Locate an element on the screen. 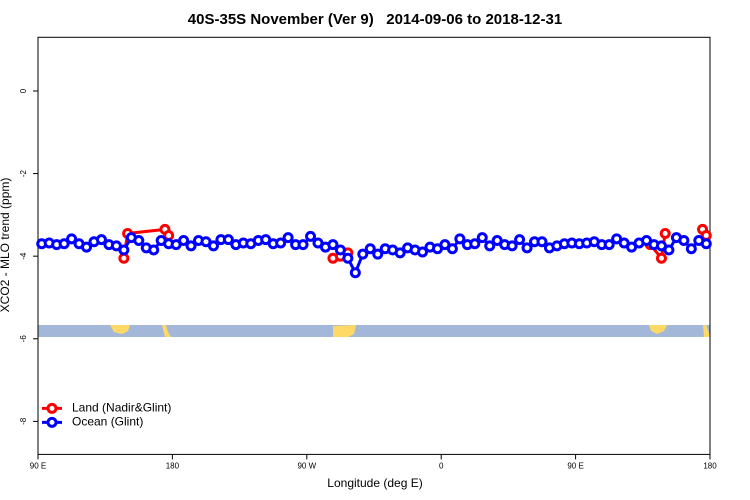 The image size is (750, 500). y-tick-label: -4 is located at coordinates (23, 256).